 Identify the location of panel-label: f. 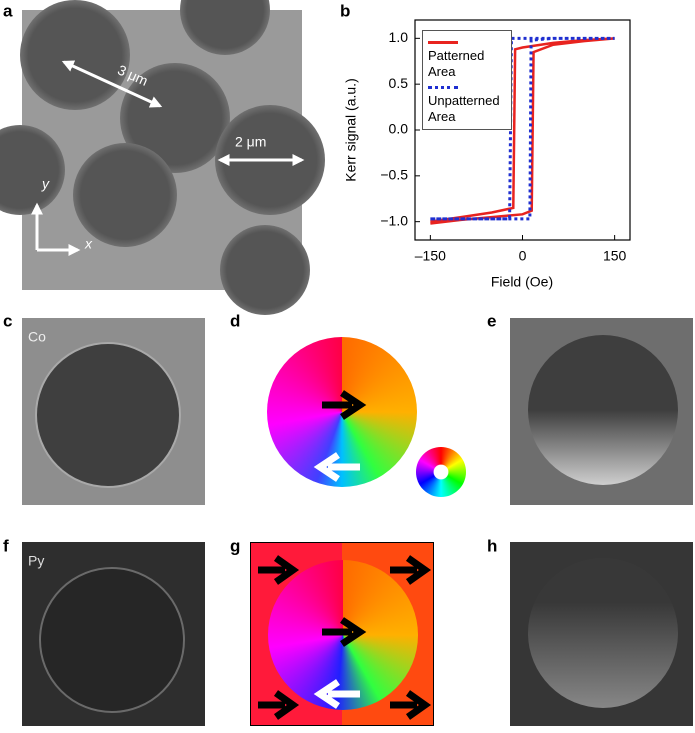
(6, 545).